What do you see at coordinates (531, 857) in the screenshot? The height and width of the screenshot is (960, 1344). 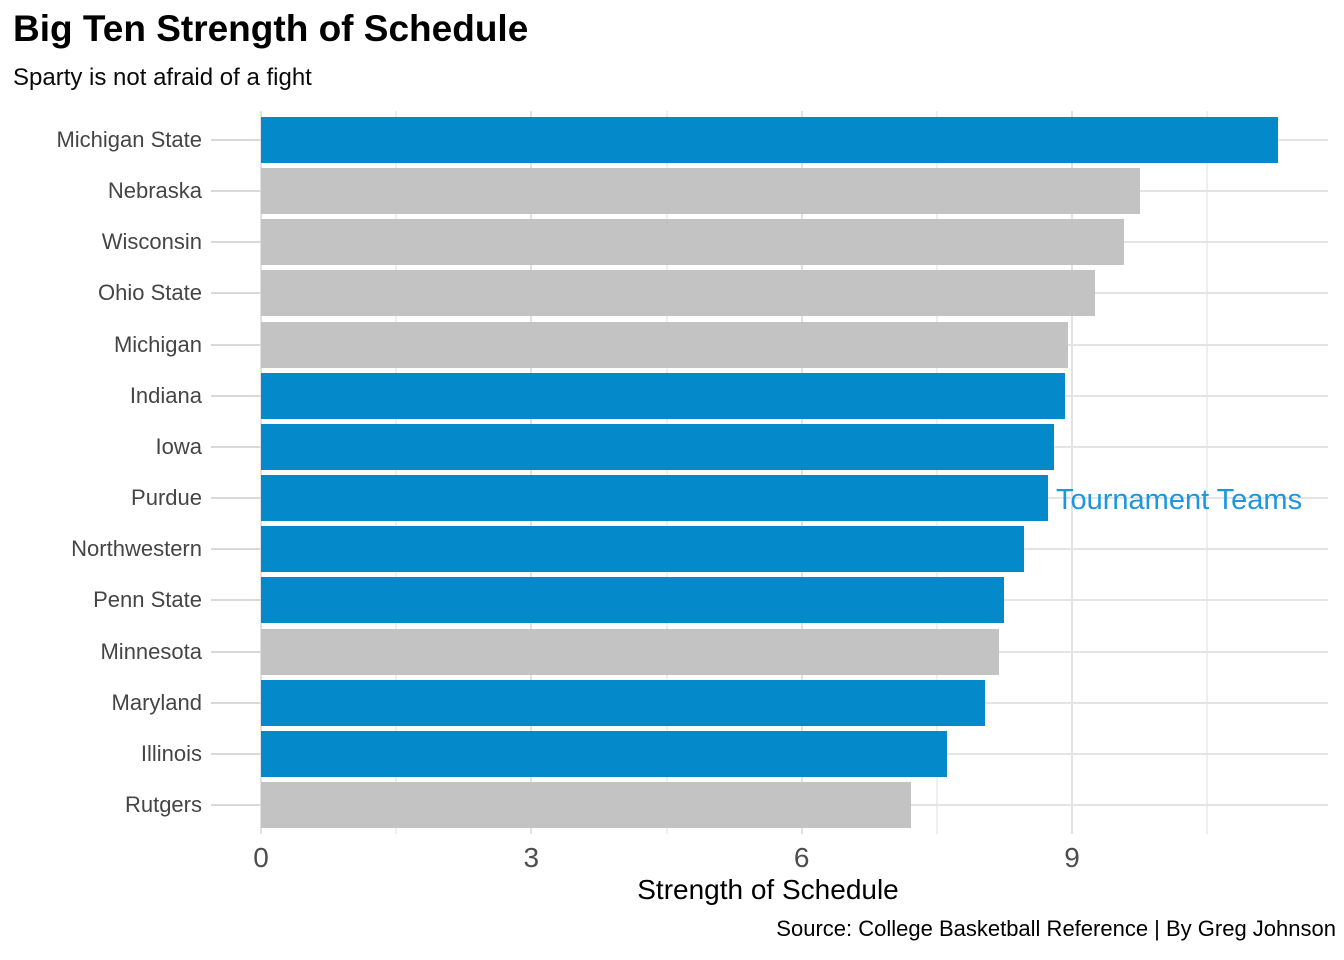 I see `x-axis-tick-label: 3` at bounding box center [531, 857].